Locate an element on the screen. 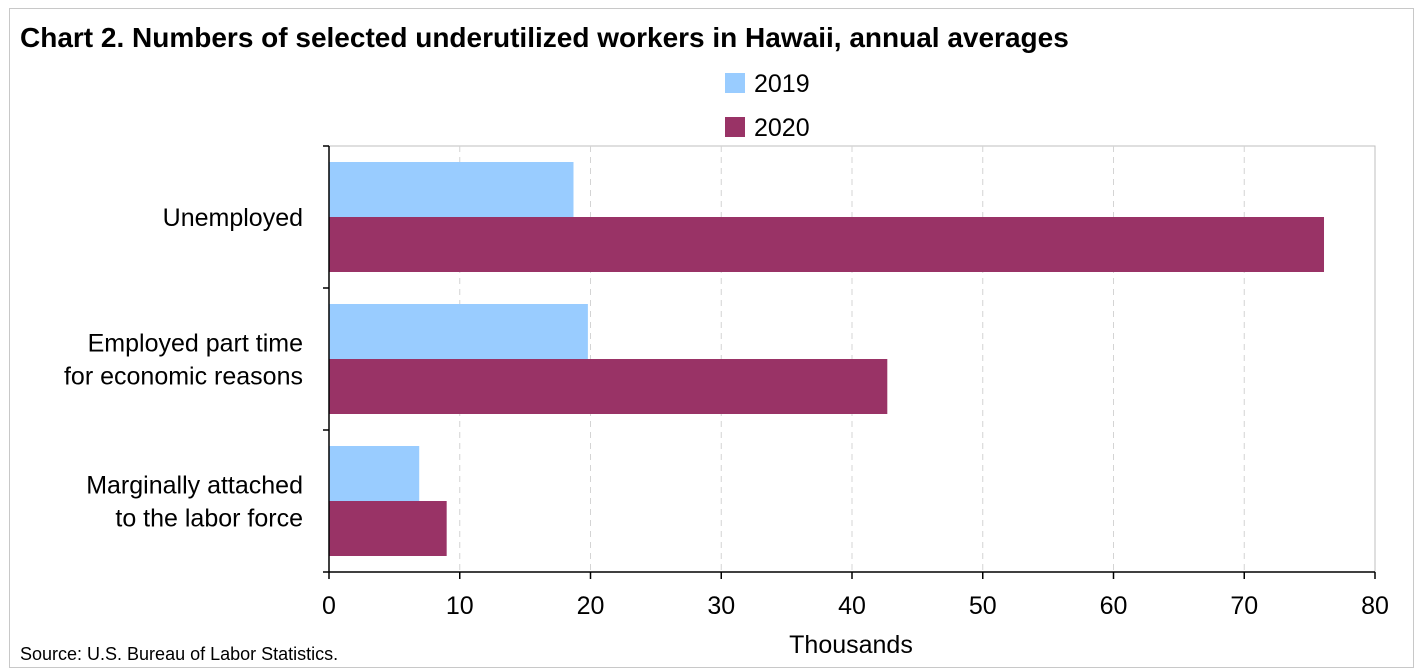  category-label: Marginally attached is located at coordinates (194, 486).